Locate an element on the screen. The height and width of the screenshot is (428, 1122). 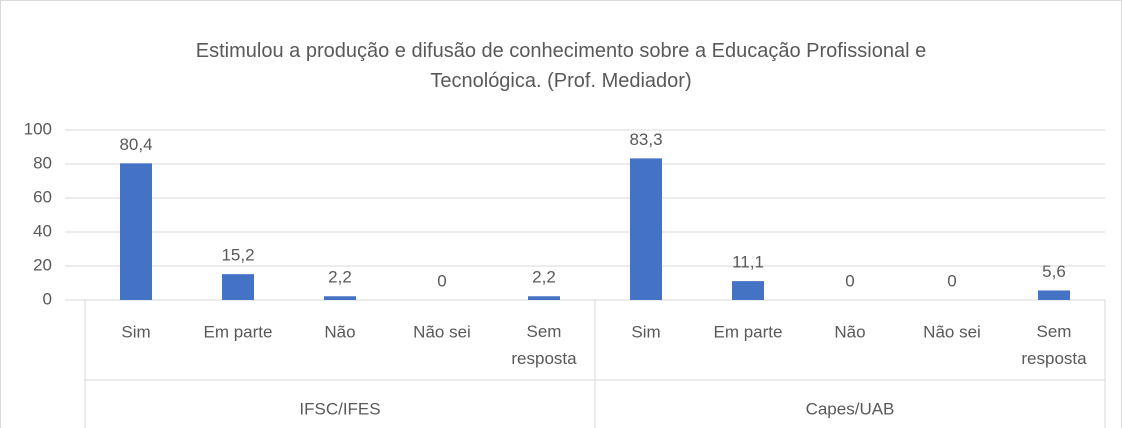
group-label: IFSC/IFES is located at coordinates (339, 408).